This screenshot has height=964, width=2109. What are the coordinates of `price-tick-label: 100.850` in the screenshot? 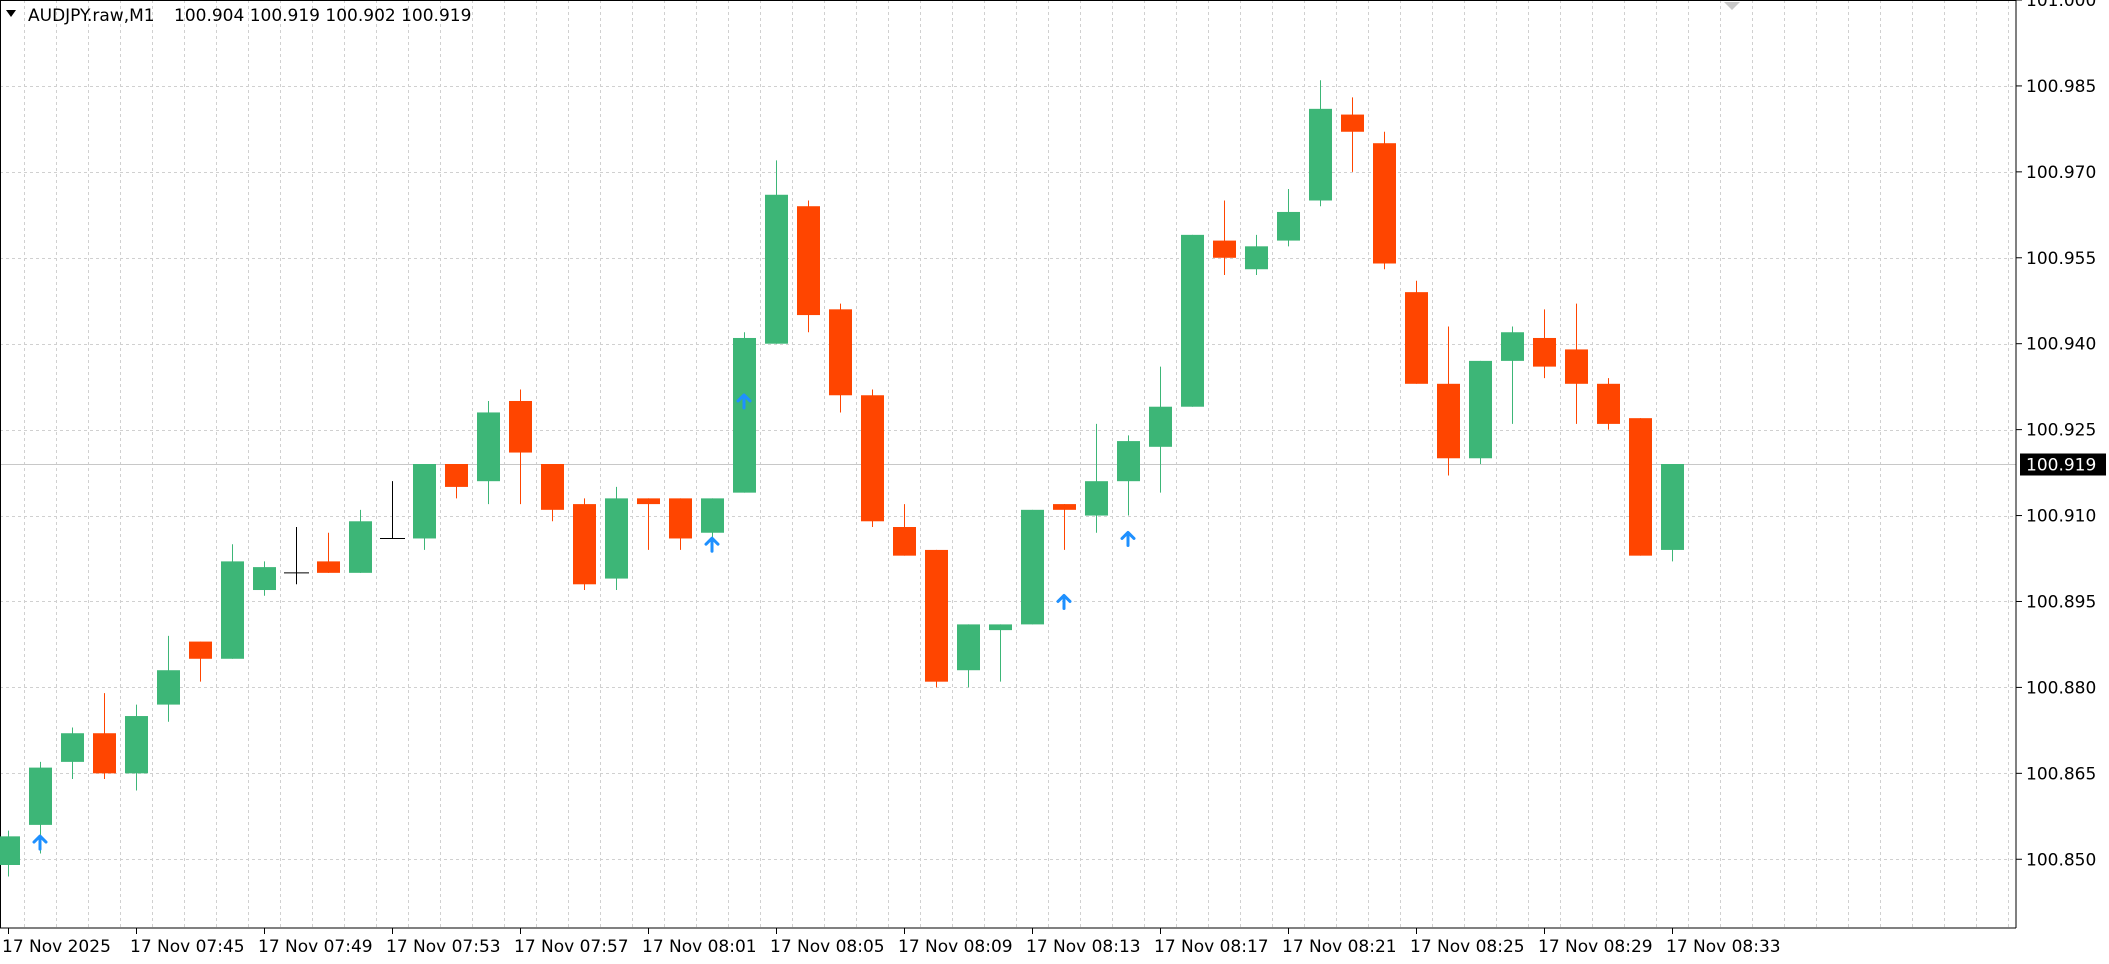 It's located at (2061, 860).